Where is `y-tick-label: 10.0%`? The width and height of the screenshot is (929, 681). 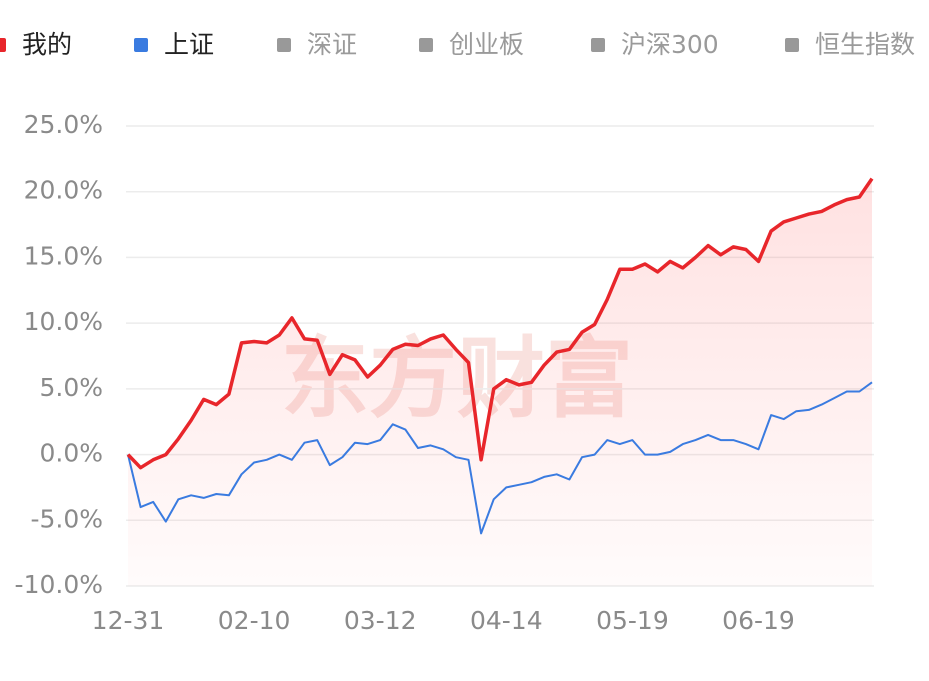 y-tick-label: 10.0% is located at coordinates (63, 321).